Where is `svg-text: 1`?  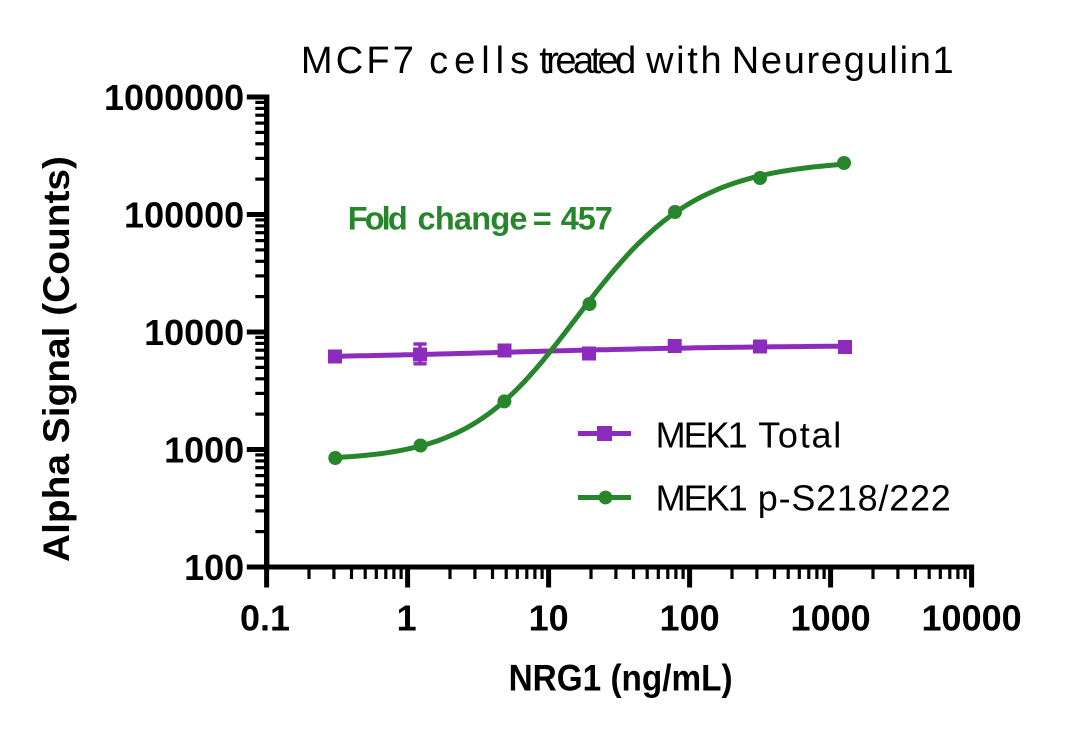 svg-text: 1 is located at coordinates (407, 617).